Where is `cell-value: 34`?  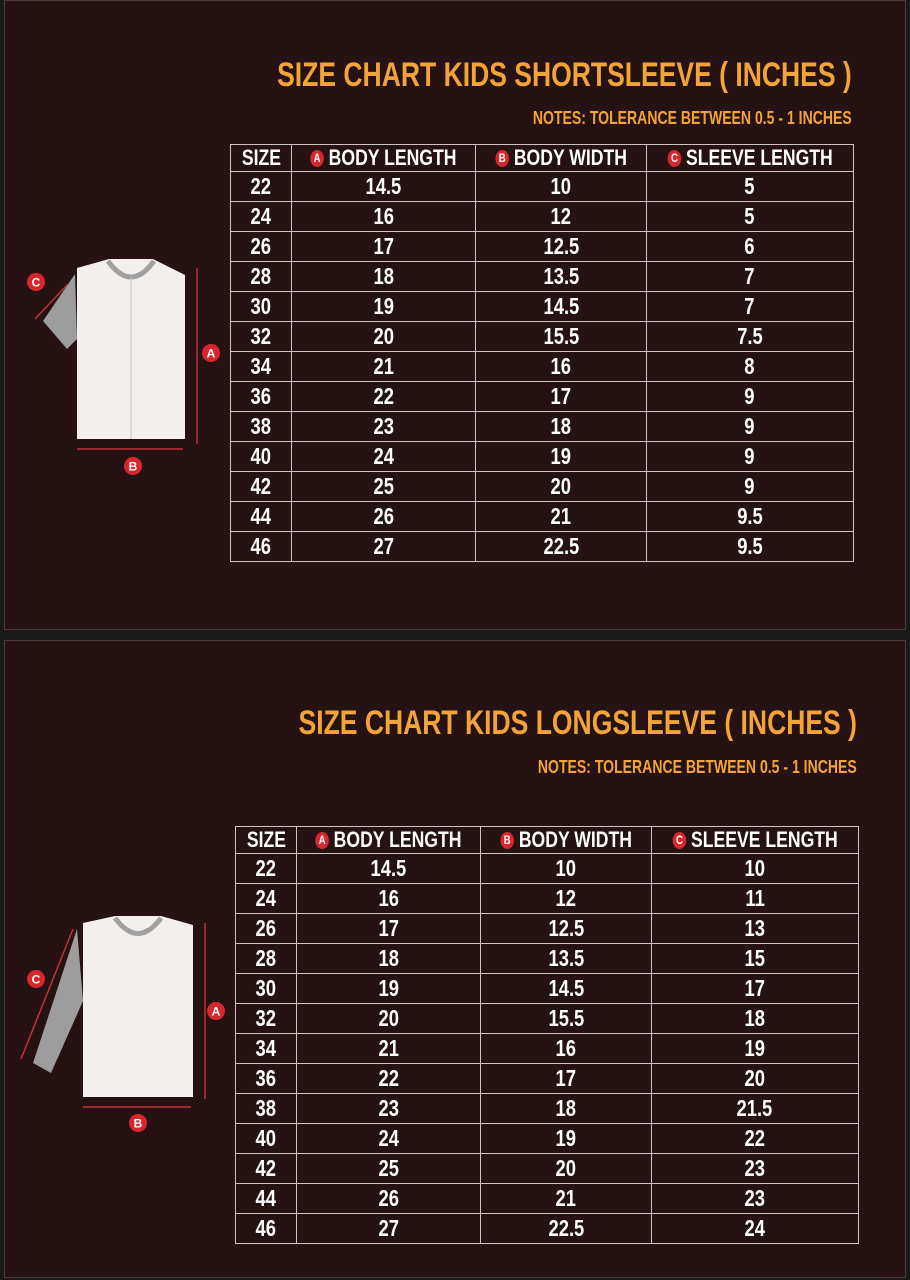
cell-value: 34 is located at coordinates (261, 366).